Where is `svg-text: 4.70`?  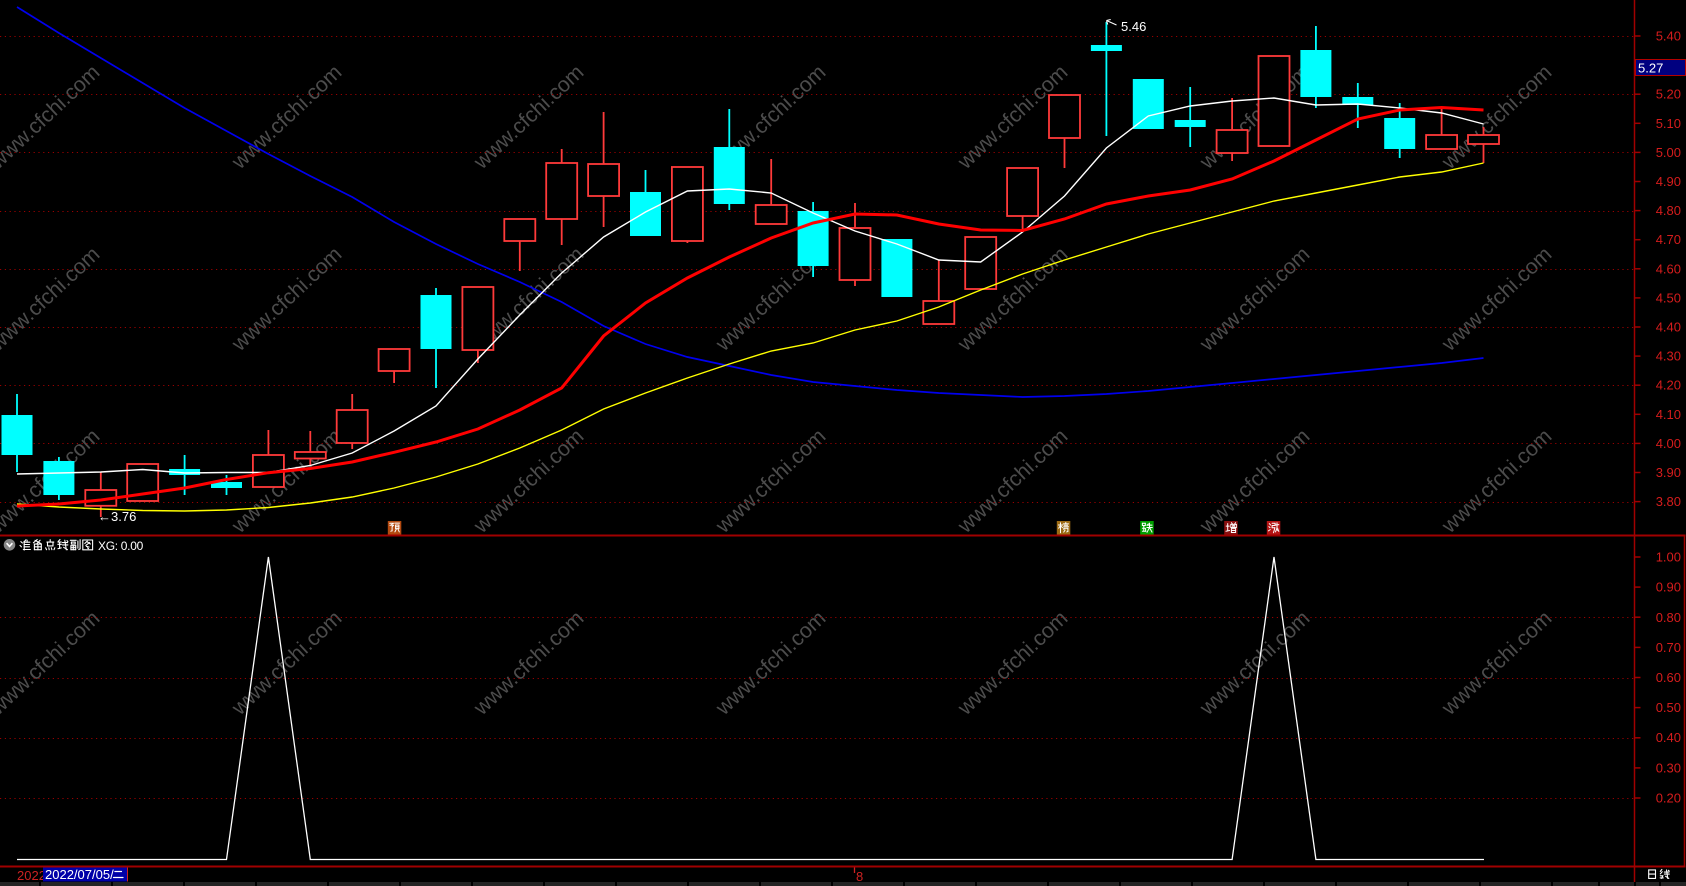
svg-text: 4.70 is located at coordinates (1668, 239).